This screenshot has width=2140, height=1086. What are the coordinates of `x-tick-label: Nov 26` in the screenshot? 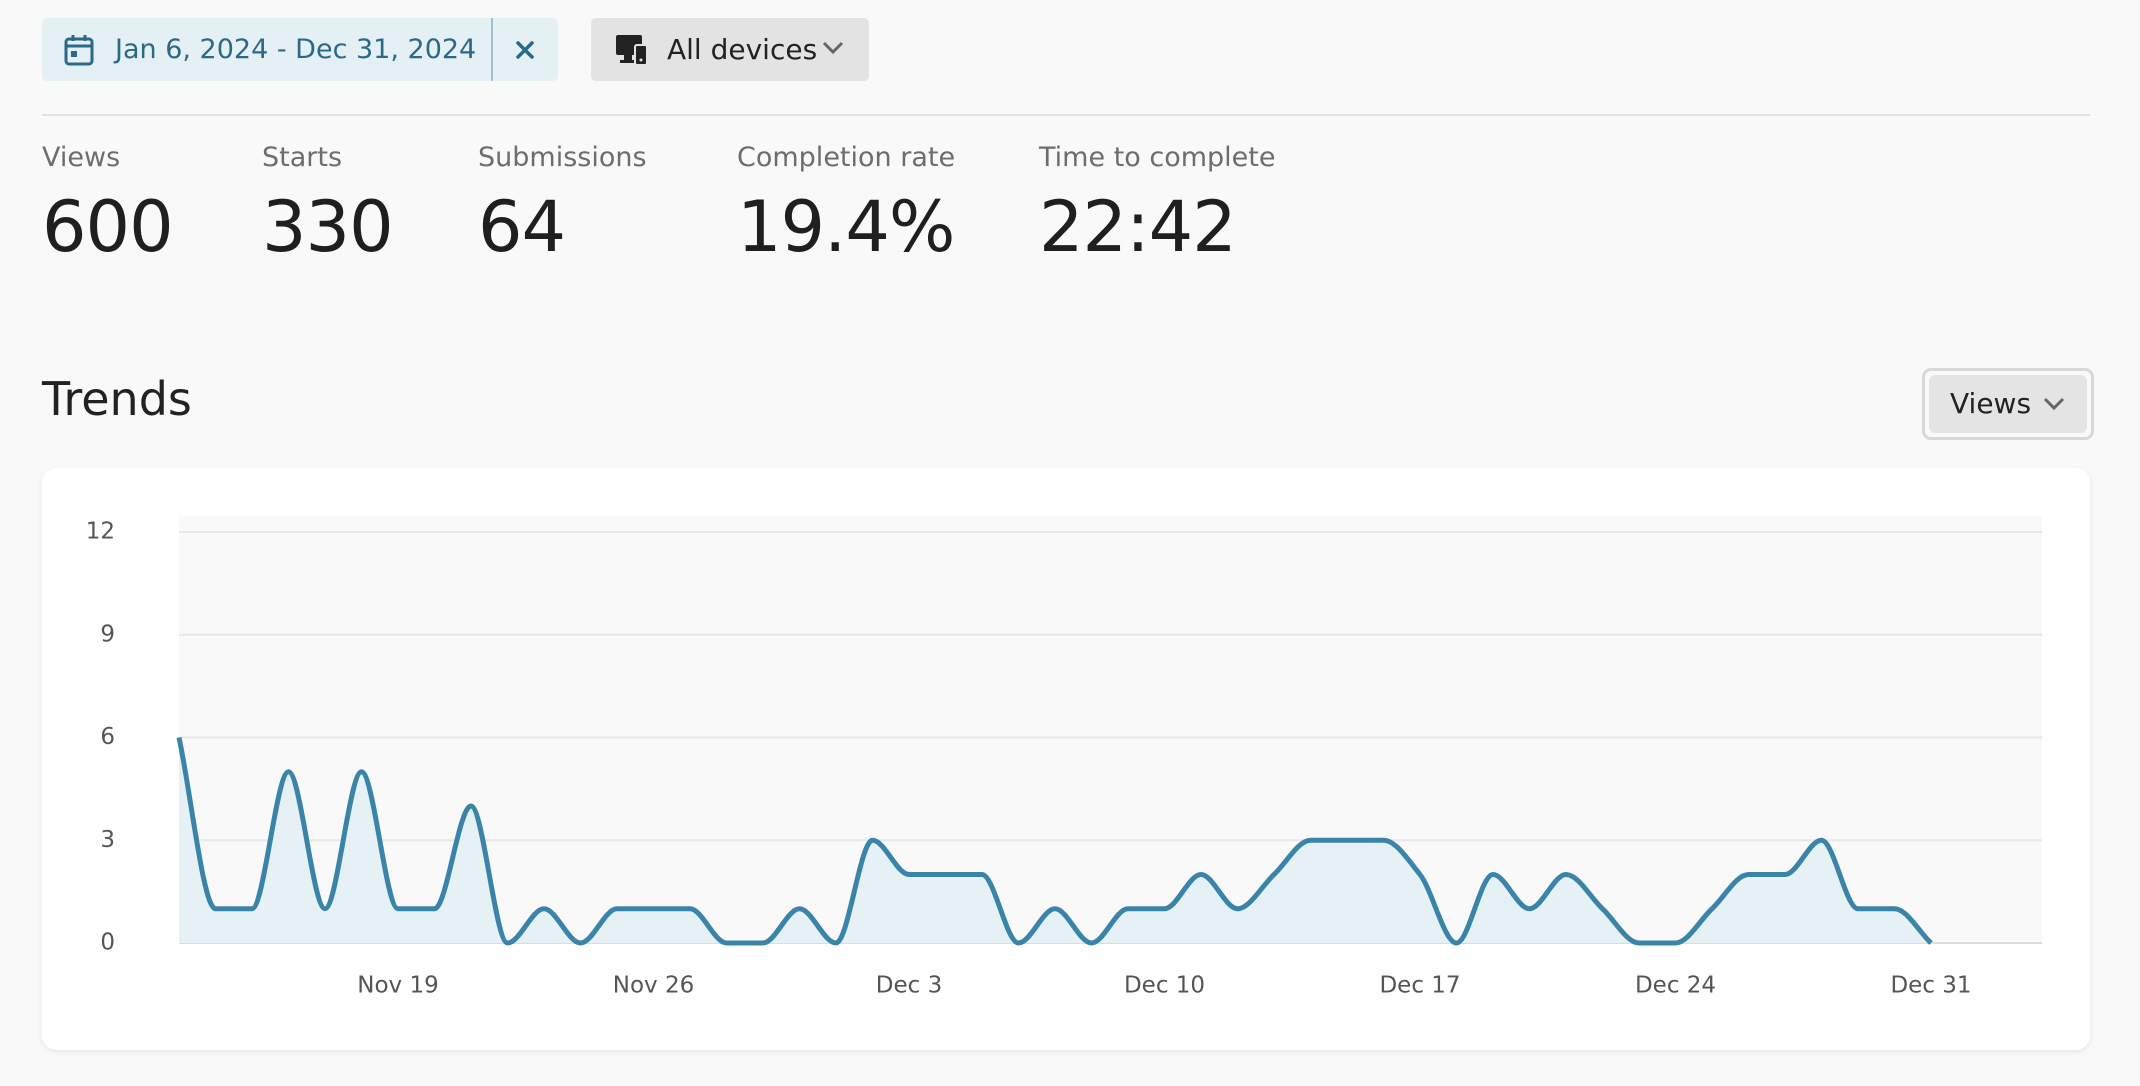 It's located at (653, 986).